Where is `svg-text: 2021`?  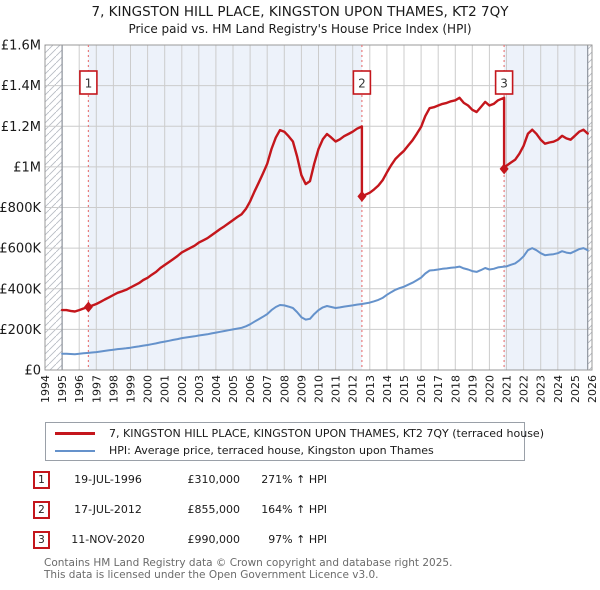
svg-text: 2021 is located at coordinates (507, 389).